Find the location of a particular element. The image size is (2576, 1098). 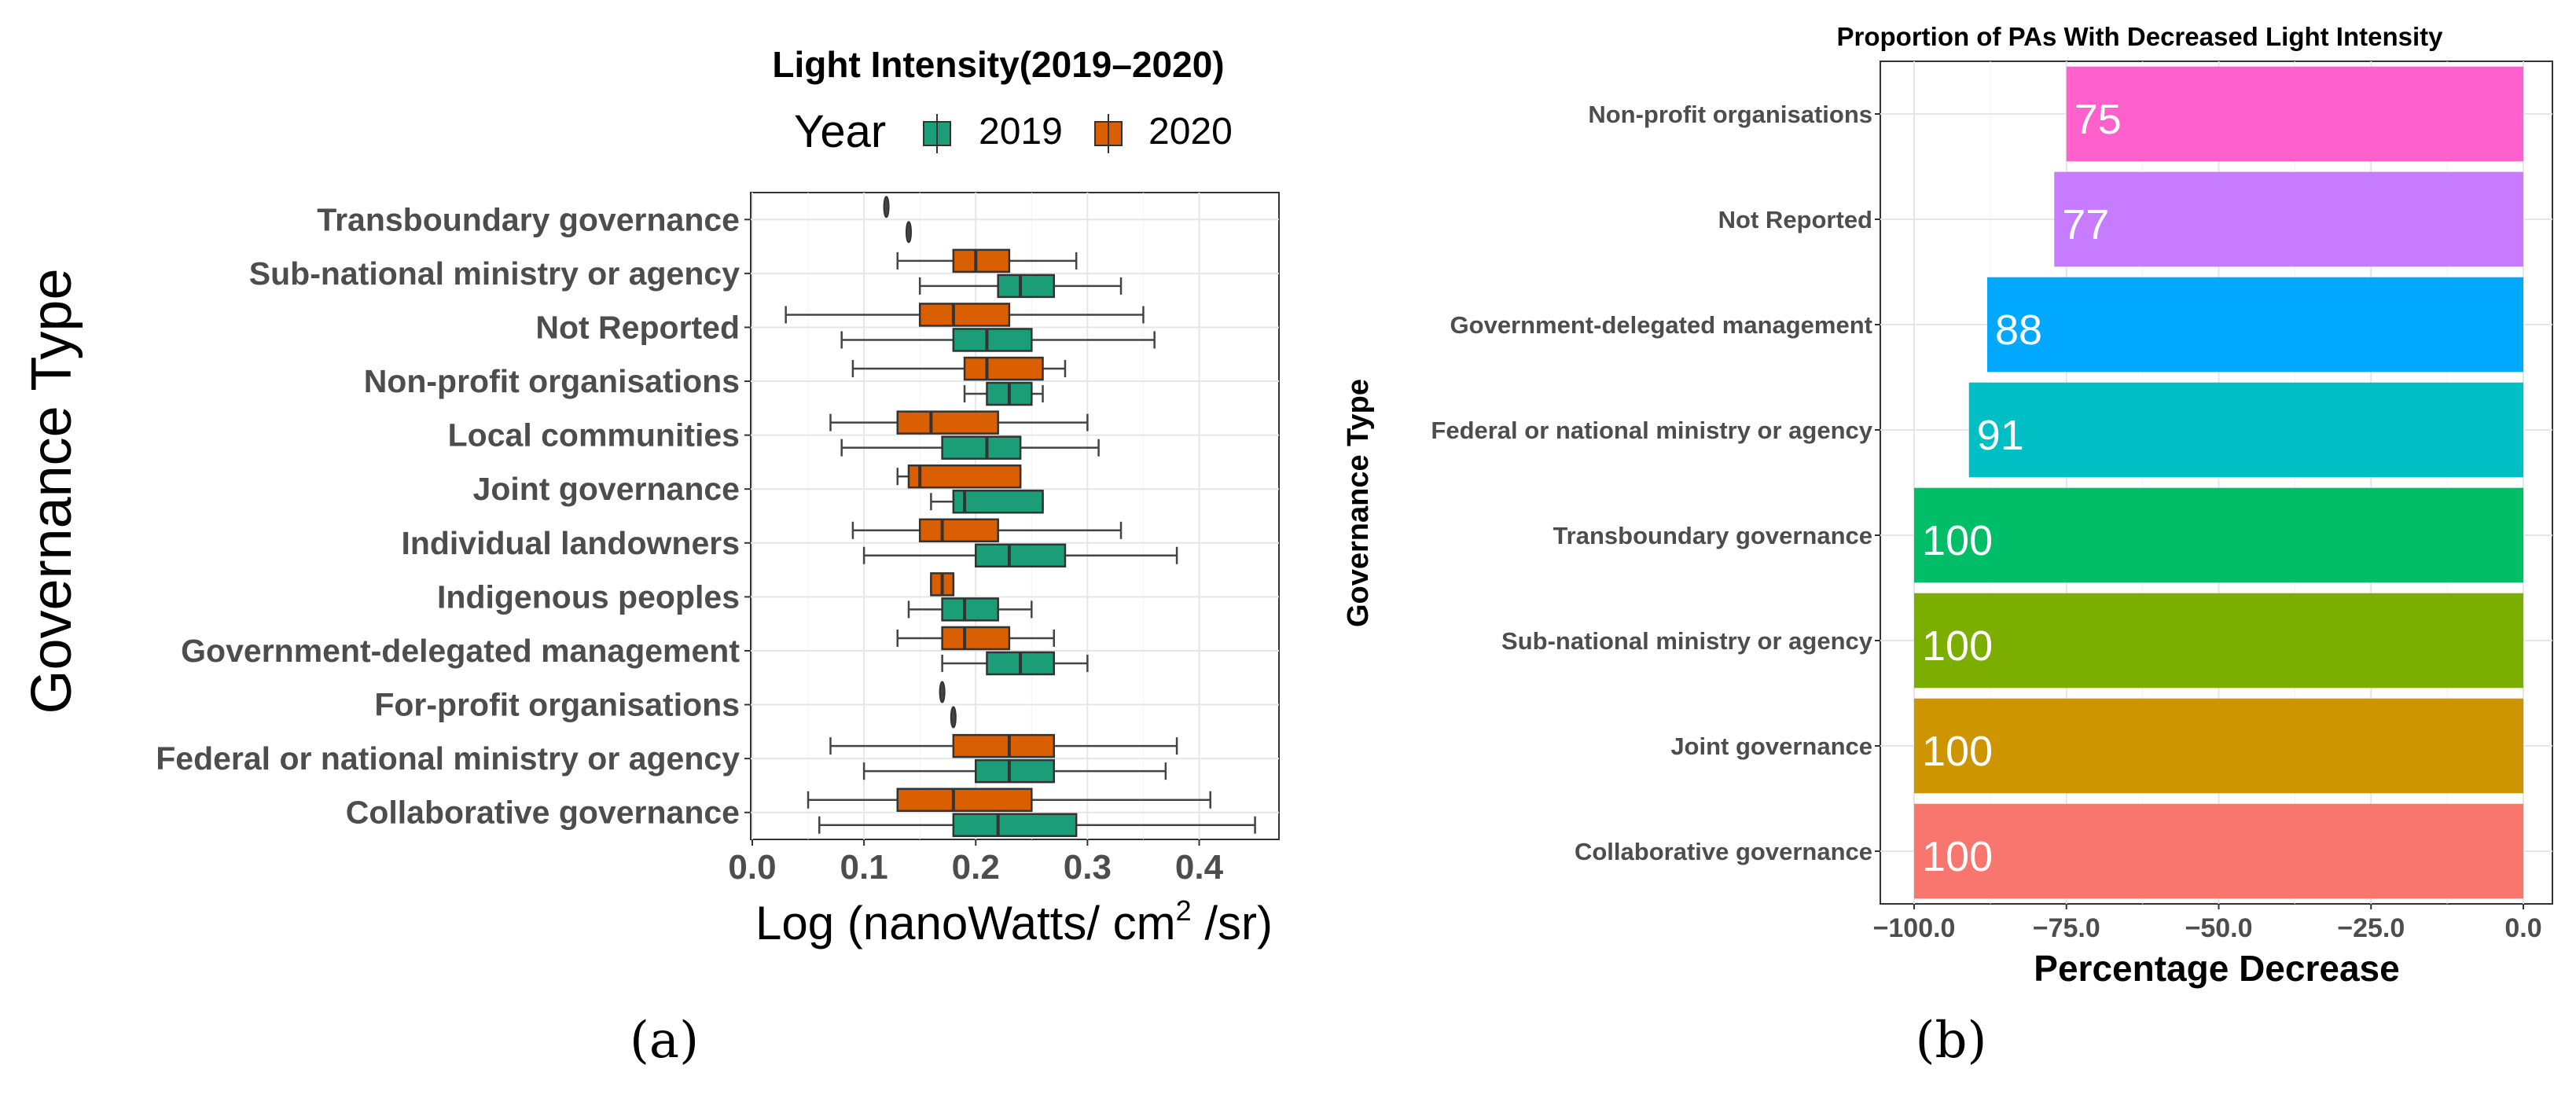

box-2019-collaborative-governance is located at coordinates (1037, 825).